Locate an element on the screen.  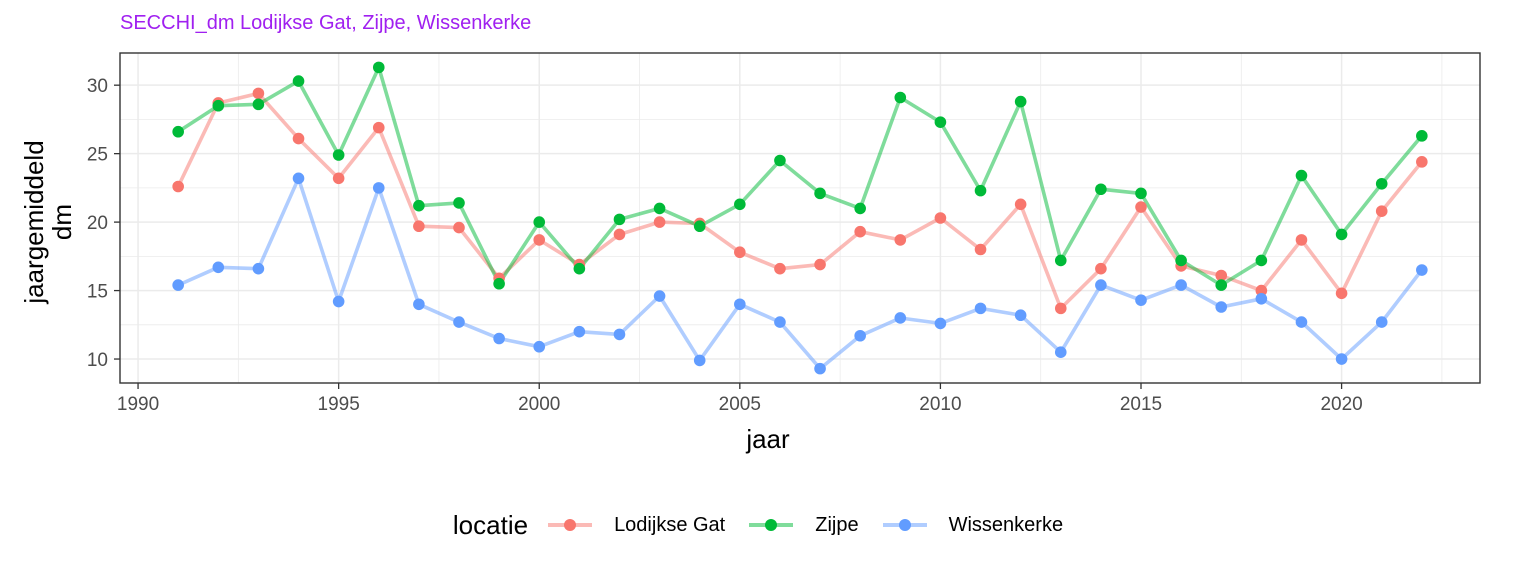
legend-item-lodijkse-gat: Lodijkse Gat is located at coordinates (634, 525).